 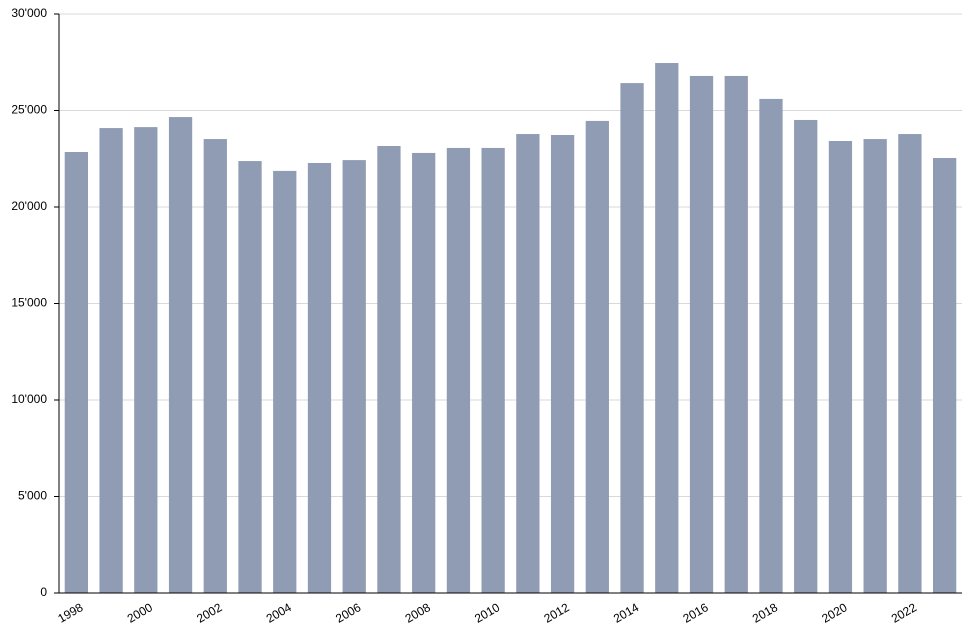 What do you see at coordinates (43, 592) in the screenshot?
I see `y-tick-label: 0` at bounding box center [43, 592].